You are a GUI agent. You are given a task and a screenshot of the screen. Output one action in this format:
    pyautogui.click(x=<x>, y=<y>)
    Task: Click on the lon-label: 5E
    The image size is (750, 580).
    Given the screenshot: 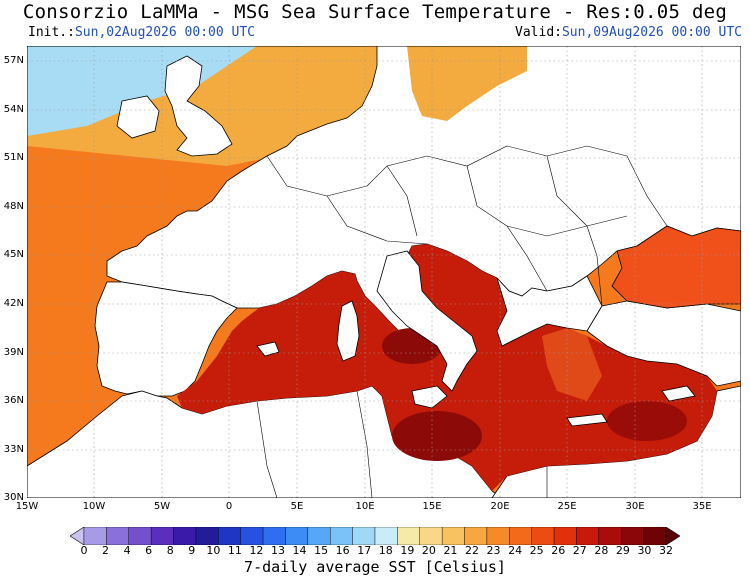 What is the action you would take?
    pyautogui.click(x=297, y=506)
    